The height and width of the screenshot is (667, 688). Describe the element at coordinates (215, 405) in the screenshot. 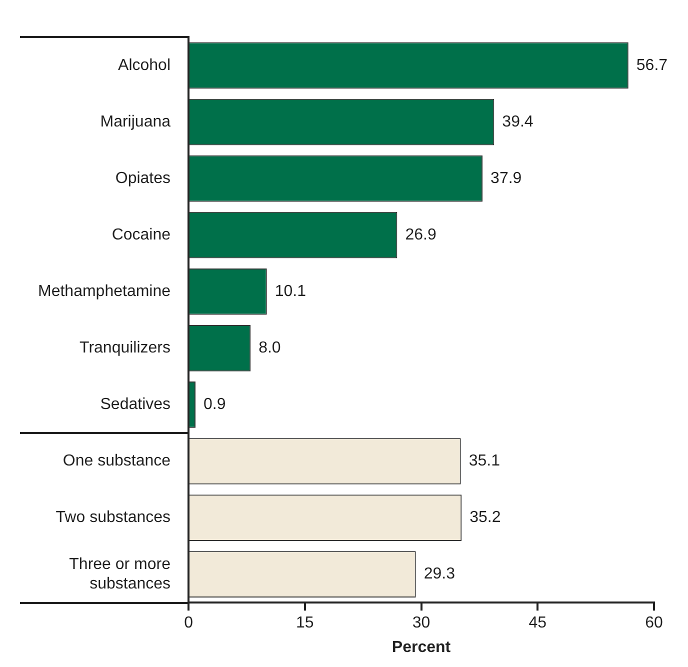

I see `data-label: 0.9` at that location.